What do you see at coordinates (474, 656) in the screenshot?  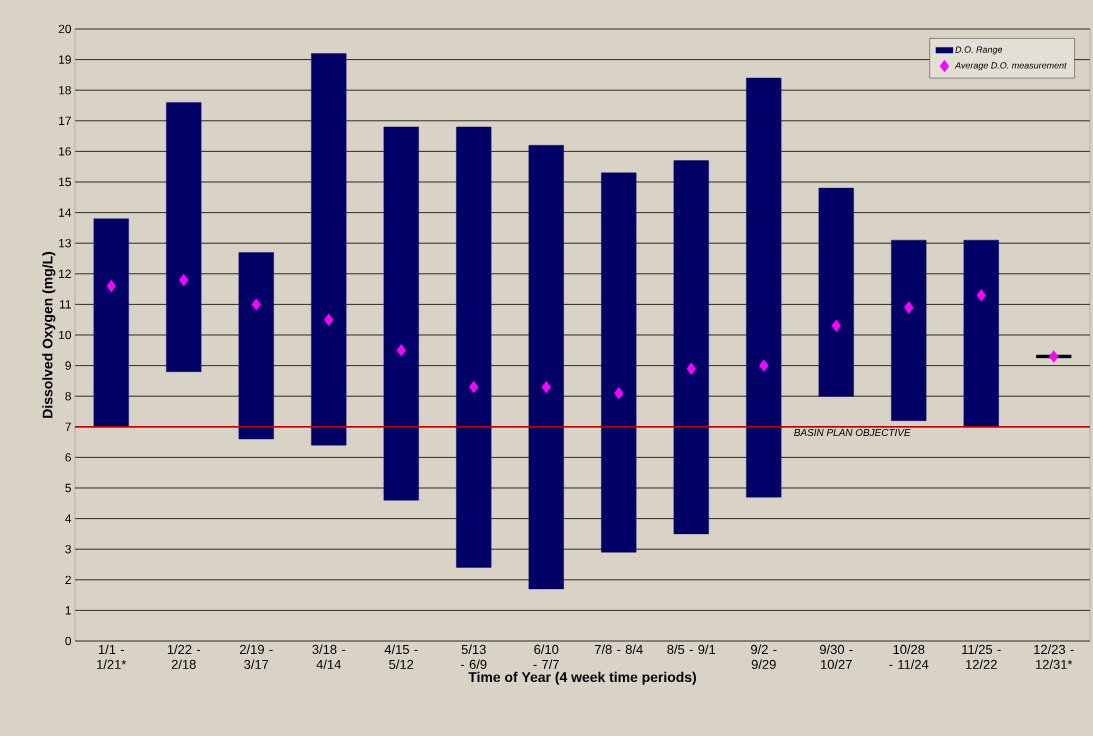 I see `x-tick-label: 5/13 - 6/9` at bounding box center [474, 656].